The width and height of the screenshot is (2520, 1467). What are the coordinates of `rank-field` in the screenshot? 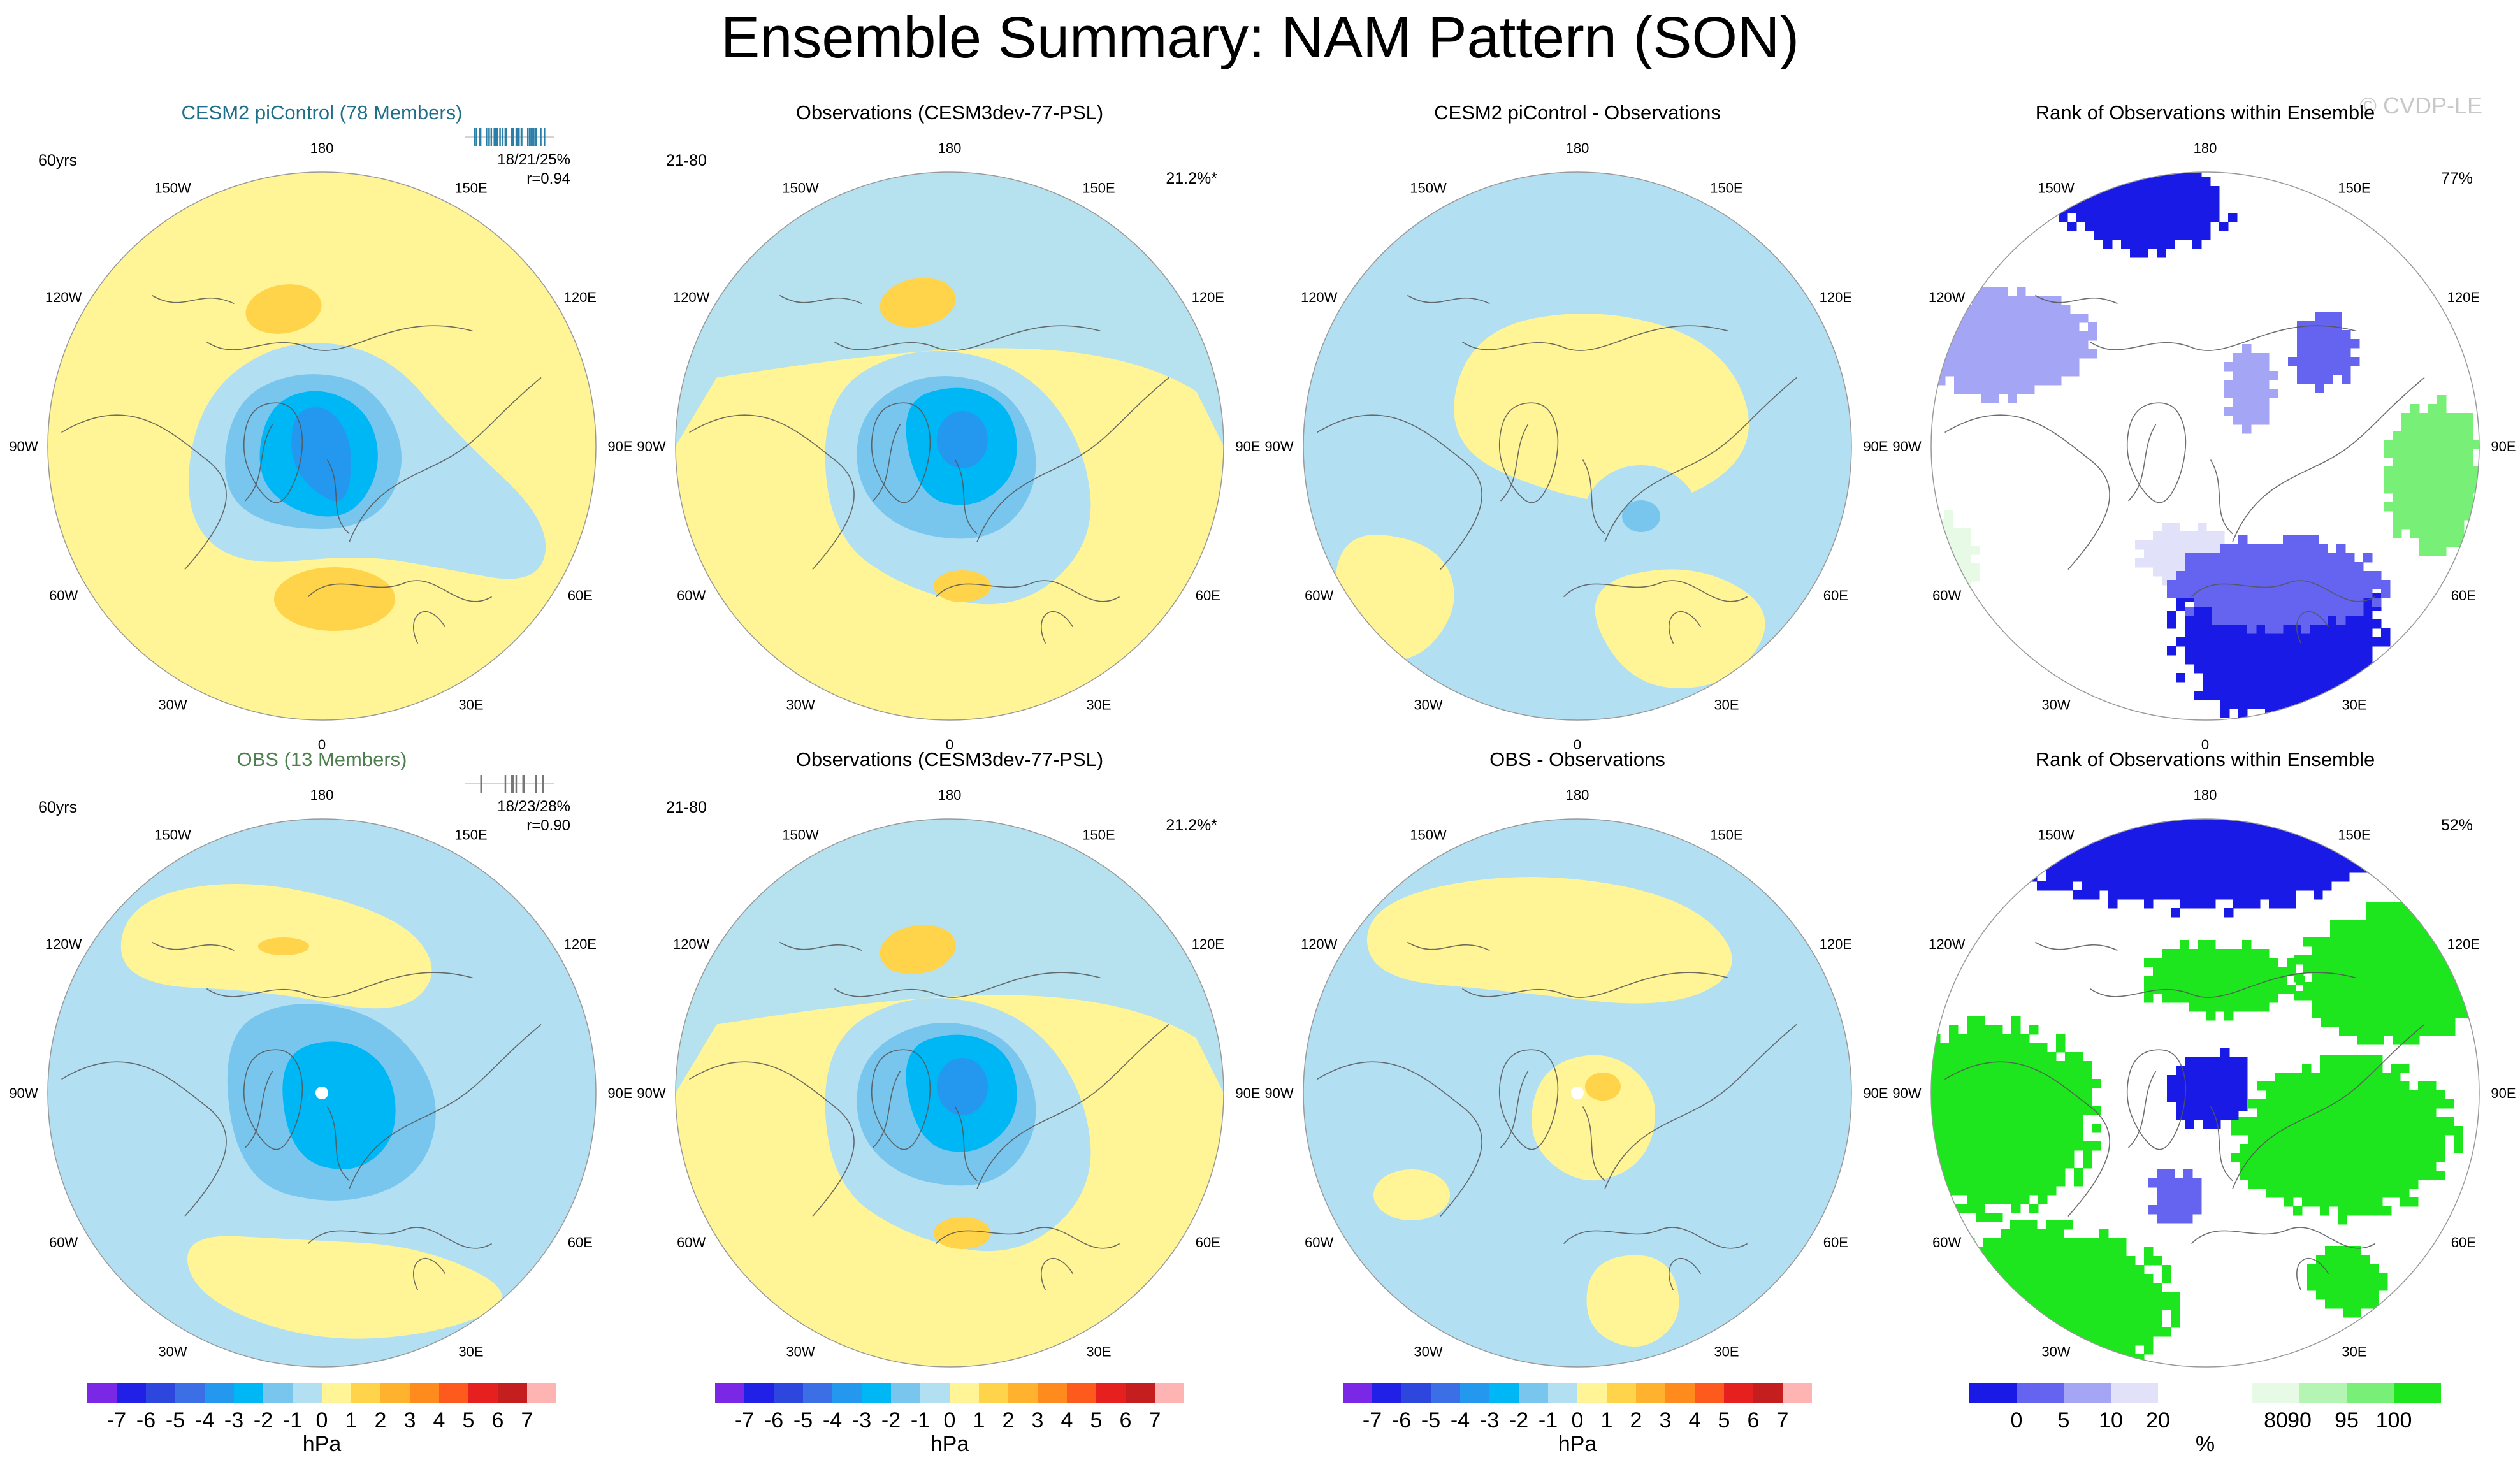 It's located at (2205, 1093).